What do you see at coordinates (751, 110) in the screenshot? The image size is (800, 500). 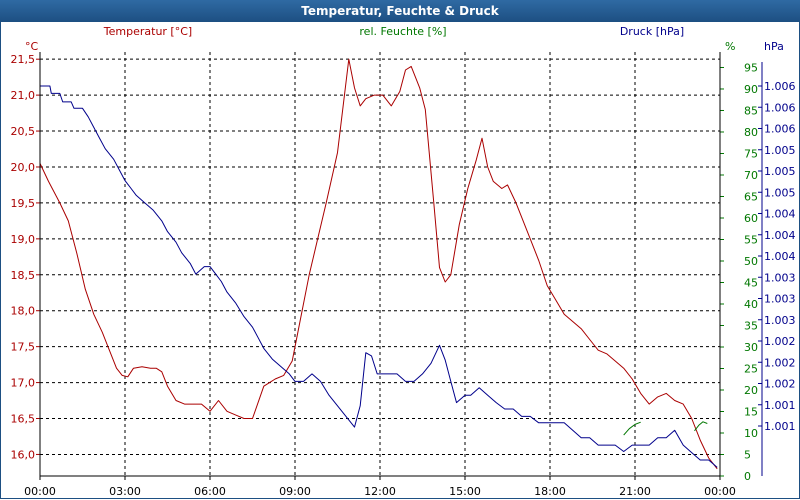 I see `humidity-tick-label: 85` at bounding box center [751, 110].